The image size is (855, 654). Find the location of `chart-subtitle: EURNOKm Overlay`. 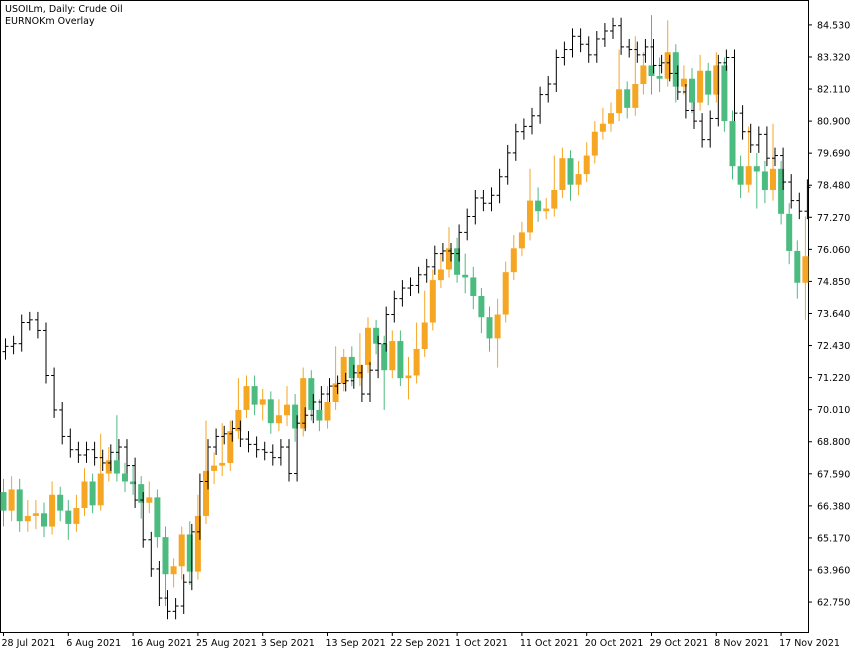

chart-subtitle: EURNOKm Overlay is located at coordinates (50, 21).